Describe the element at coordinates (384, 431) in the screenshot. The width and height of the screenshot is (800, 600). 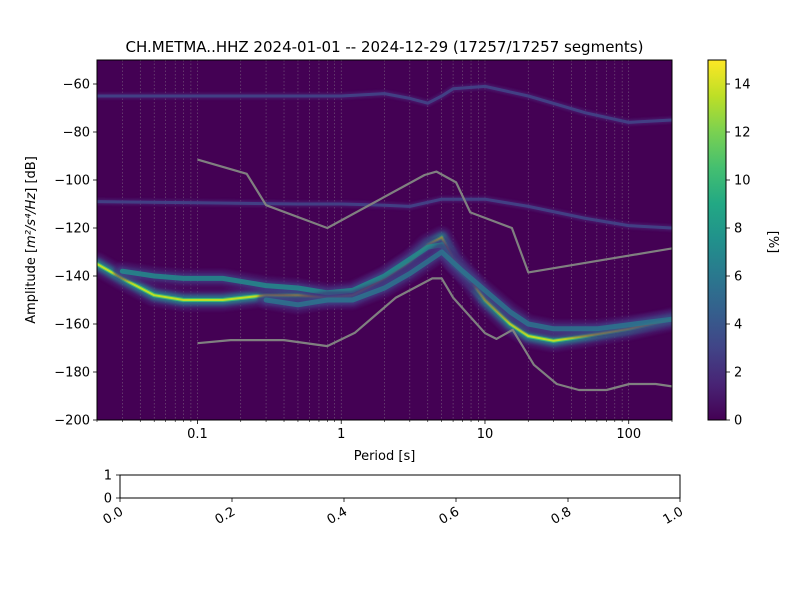
I see `x-axis-ticks: 0.1 1 10 100` at that location.